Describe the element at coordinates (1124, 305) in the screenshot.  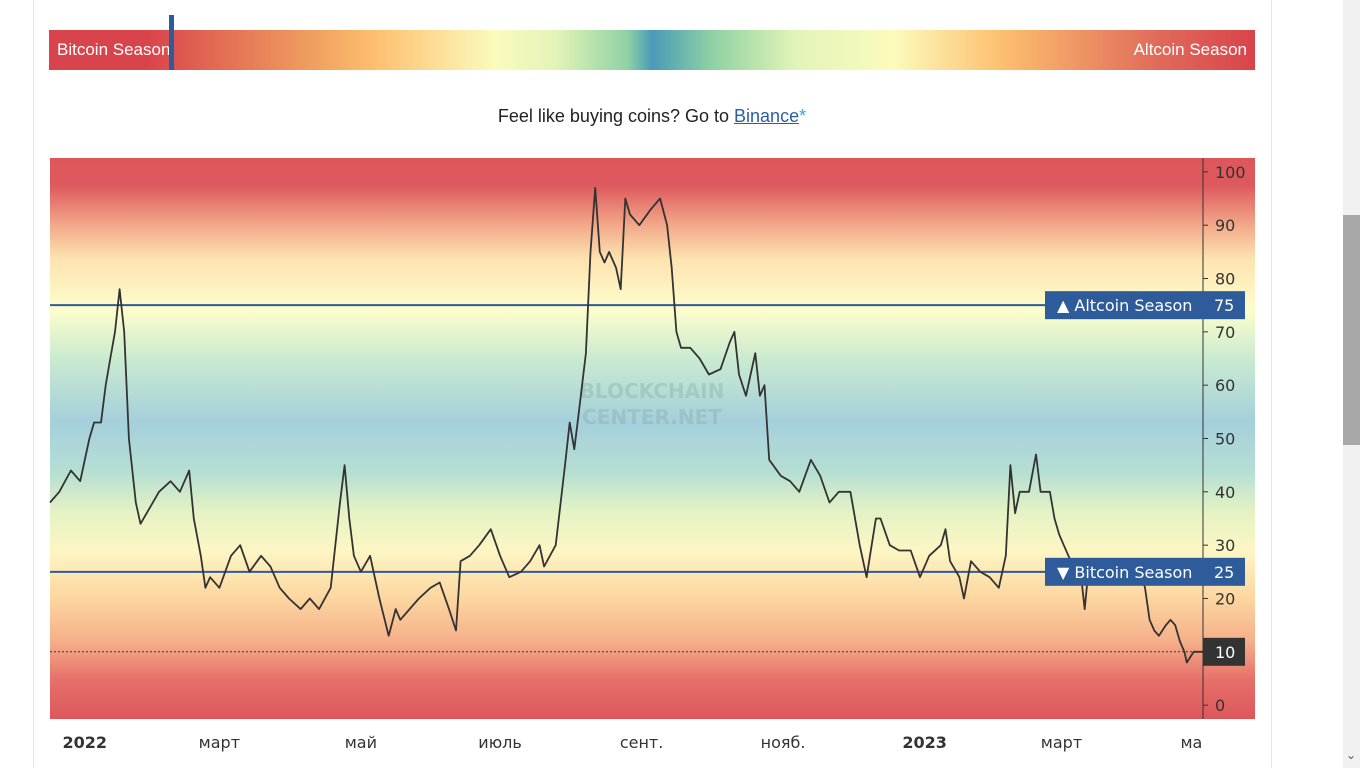
I see `threshold-label: ▲ Altcoin Season` at that location.